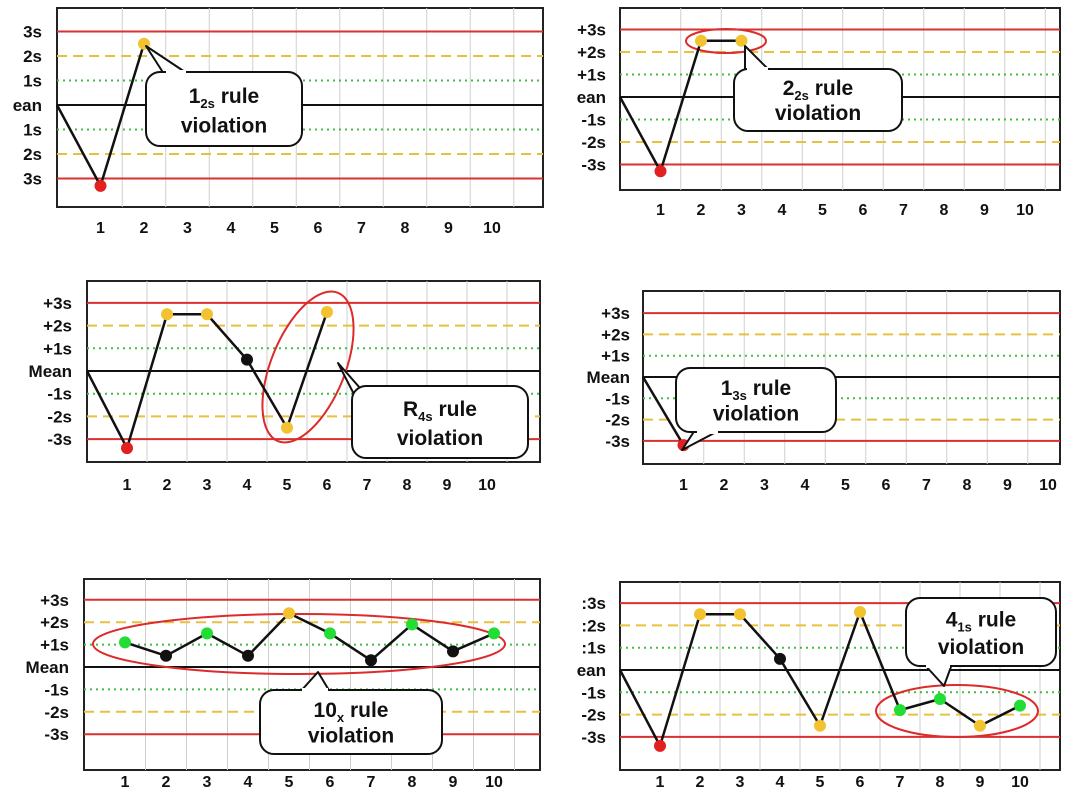 The height and width of the screenshot is (791, 1068). Describe the element at coordinates (351, 712) in the screenshot. I see `callout-line-1: 10x rule` at that location.